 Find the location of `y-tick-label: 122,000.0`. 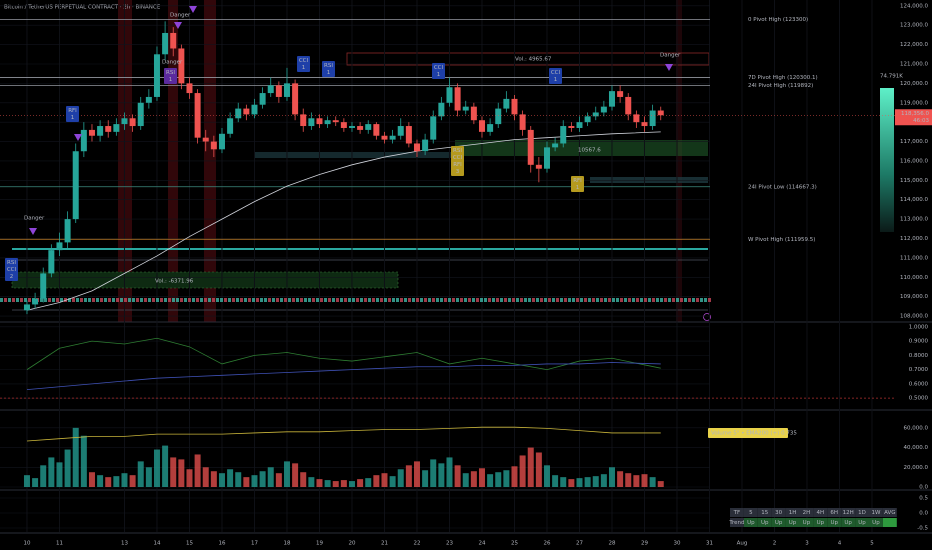

y-tick-label: 122,000.0 is located at coordinates (914, 45).